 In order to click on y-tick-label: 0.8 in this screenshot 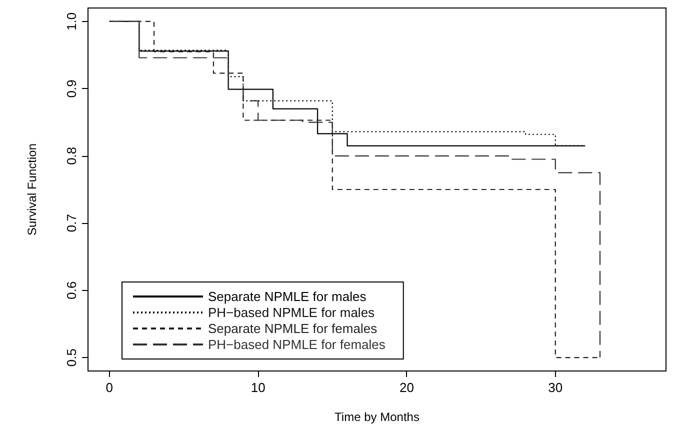, I will do `click(71, 155)`.